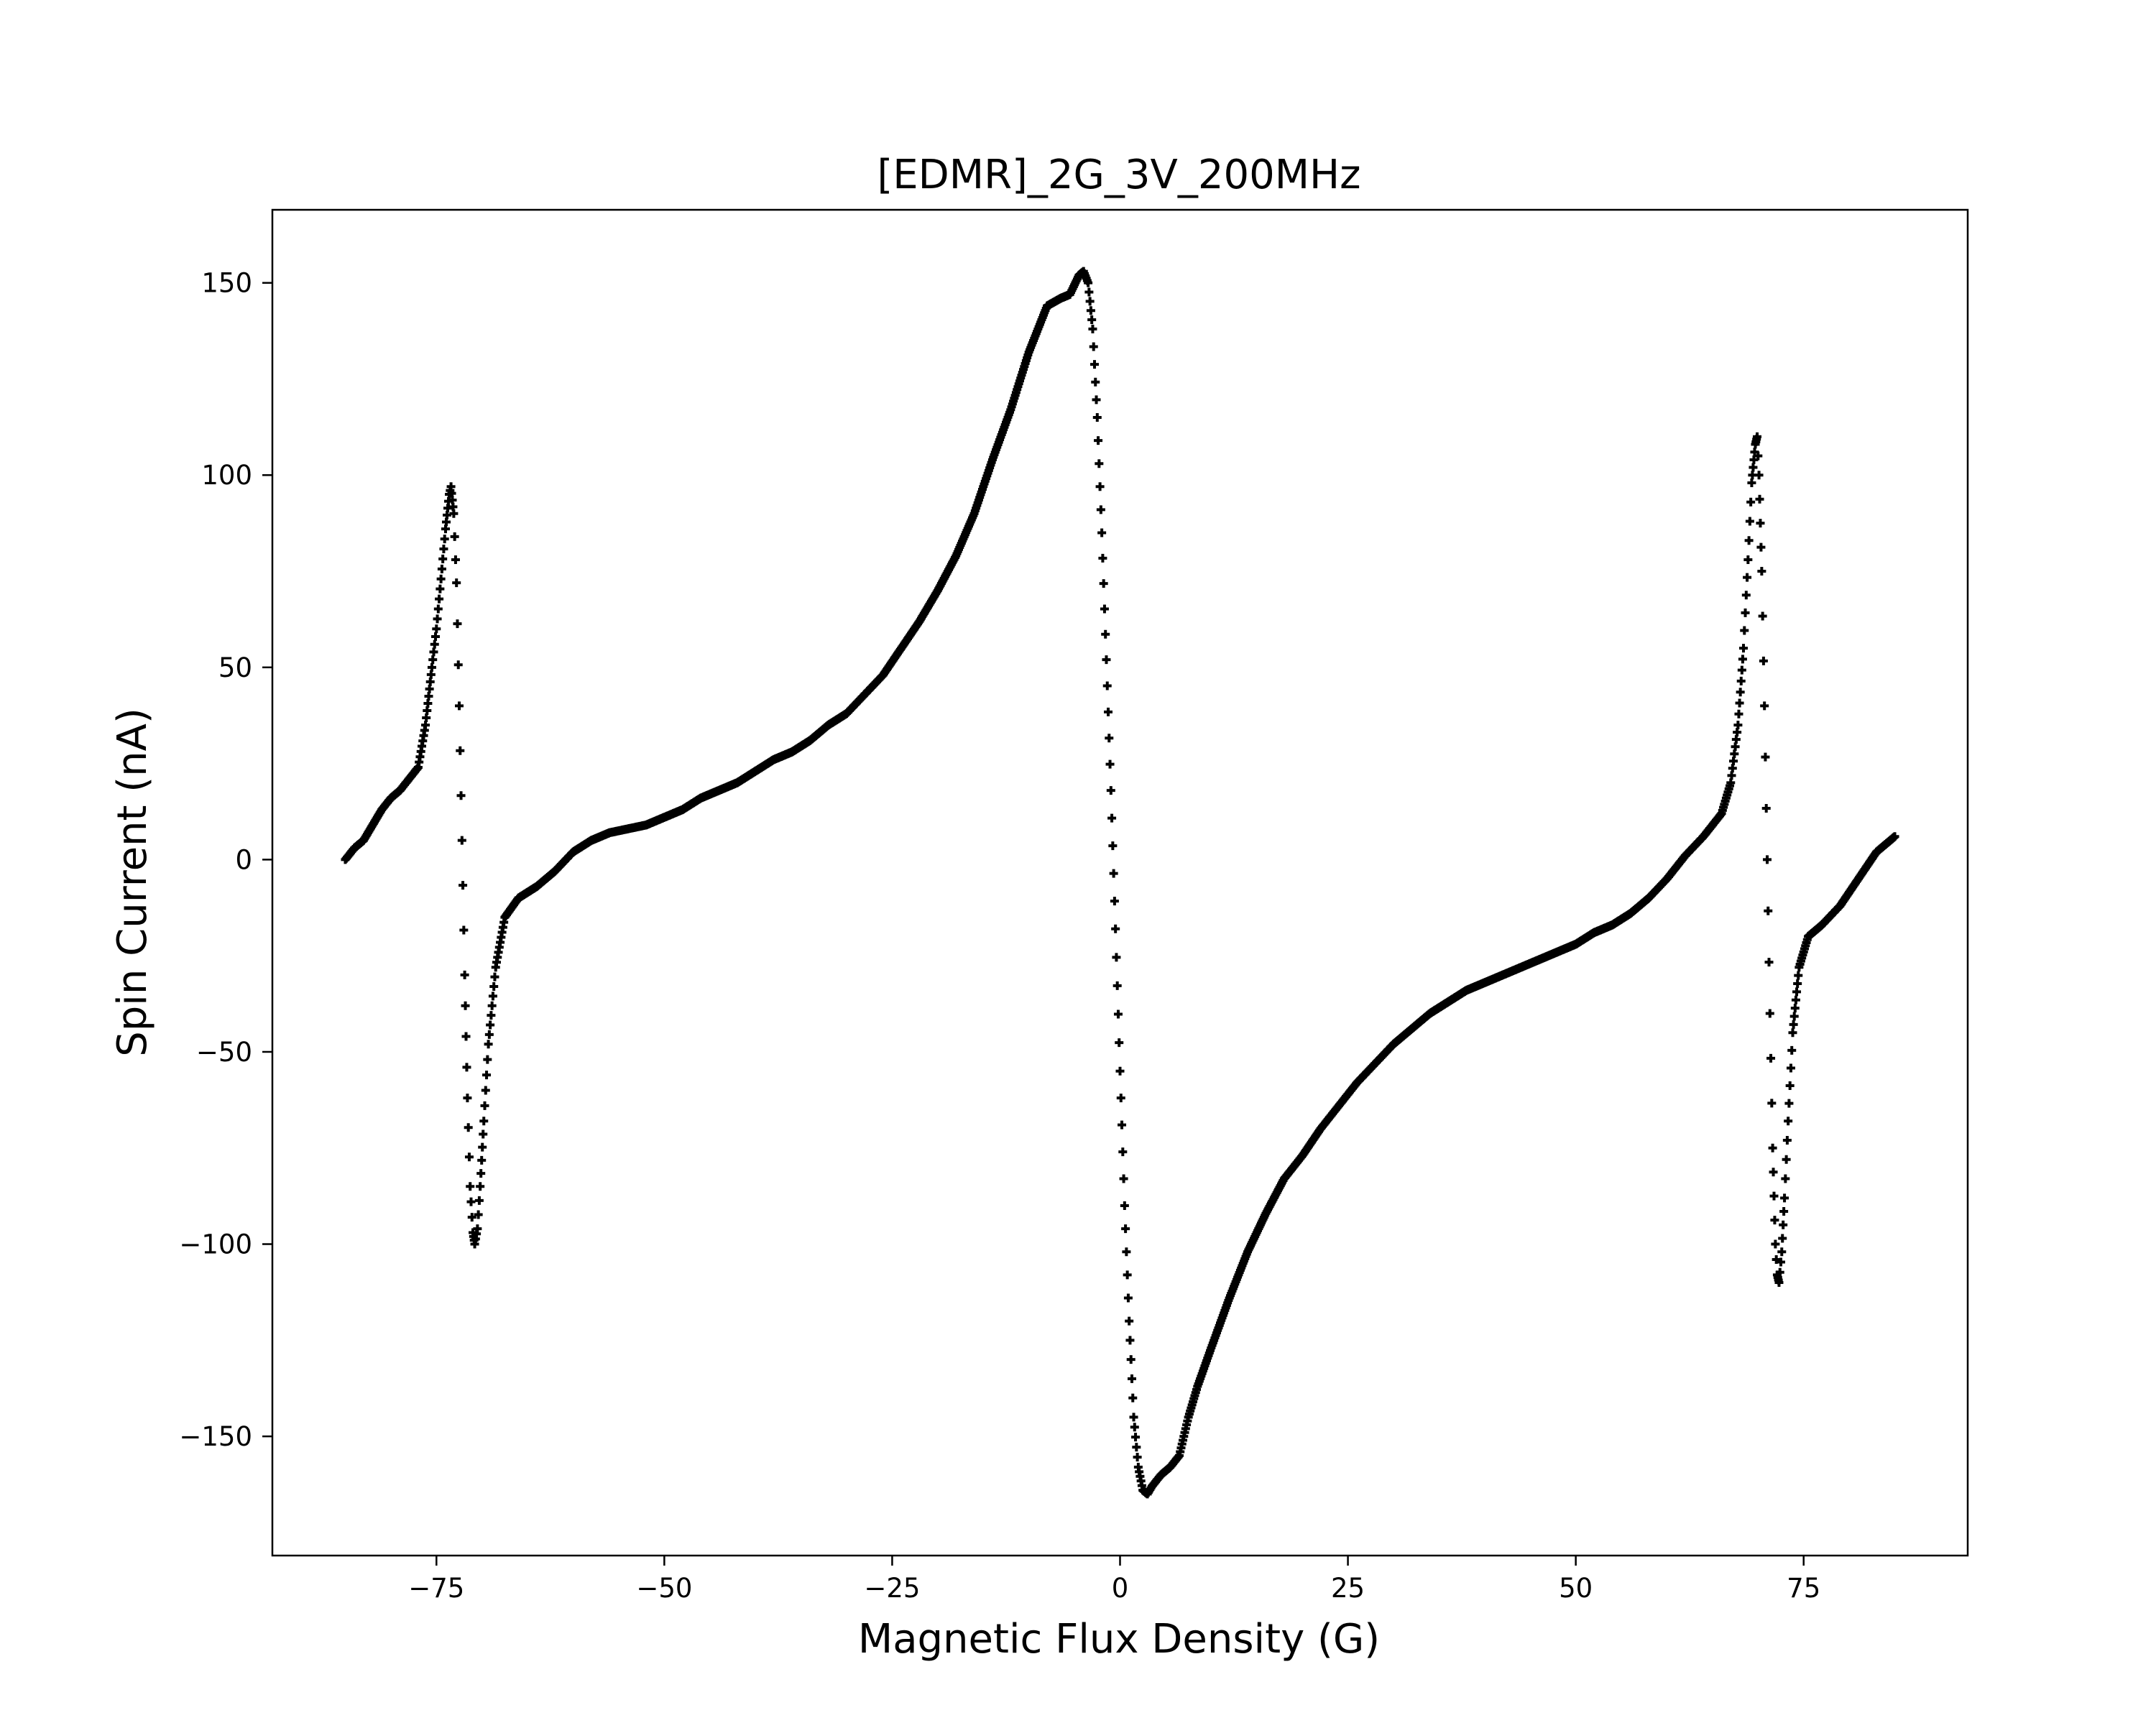  What do you see at coordinates (215, 1437) in the screenshot?
I see `y-tick-label: −150` at bounding box center [215, 1437].